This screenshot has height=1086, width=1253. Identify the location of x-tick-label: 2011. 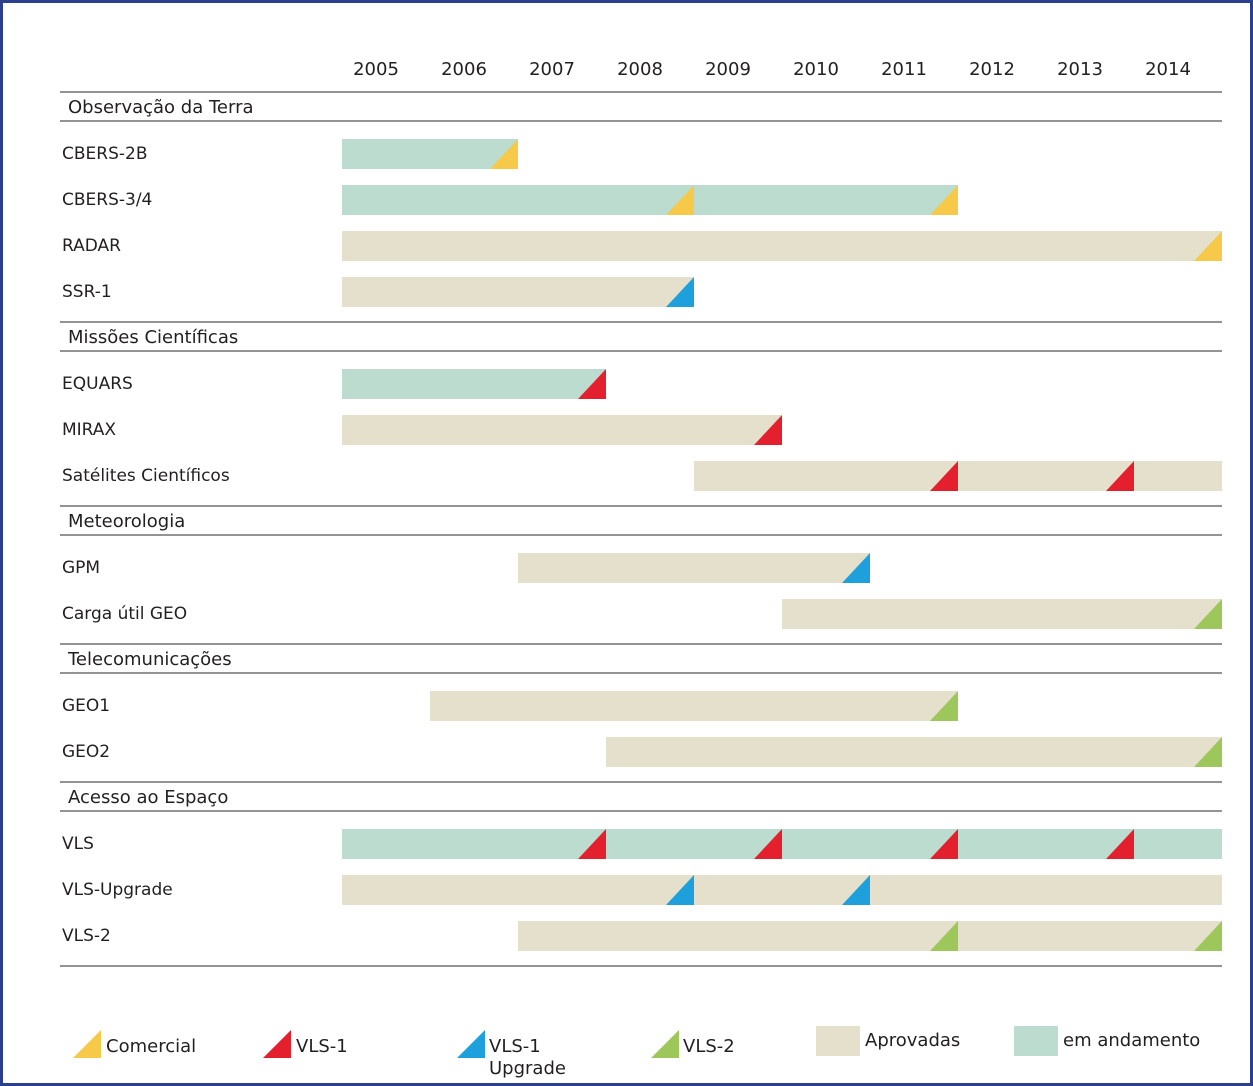
(904, 69).